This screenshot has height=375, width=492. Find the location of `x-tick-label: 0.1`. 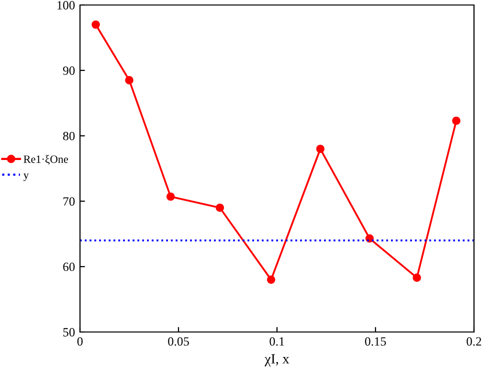

x-tick-label: 0.1 is located at coordinates (277, 341).